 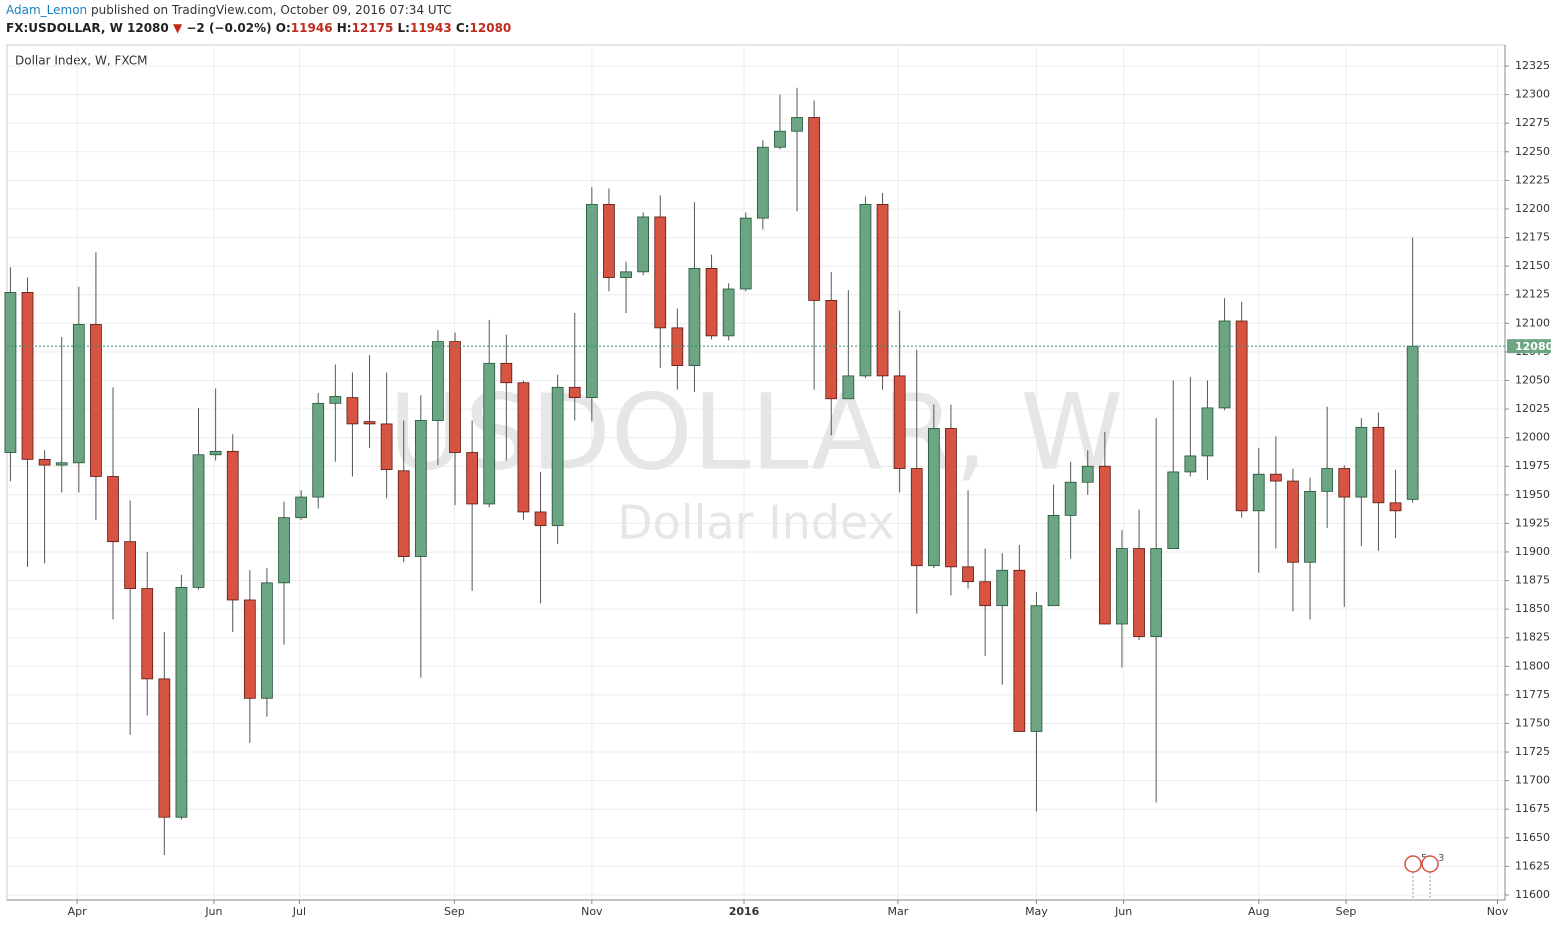 I want to click on watermark: USDOLLAR, W, so click(x=756, y=432).